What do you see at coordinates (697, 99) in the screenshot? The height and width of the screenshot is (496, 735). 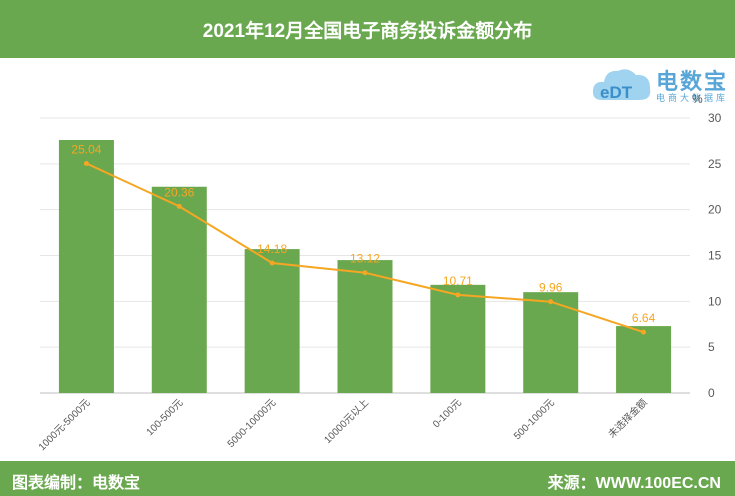 I see `y-axis-unit: %` at bounding box center [697, 99].